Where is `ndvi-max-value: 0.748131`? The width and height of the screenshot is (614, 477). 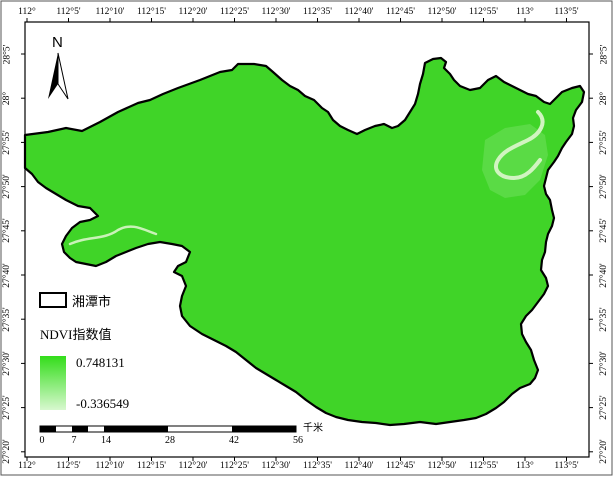 ndvi-max-value: 0.748131 is located at coordinates (100, 362).